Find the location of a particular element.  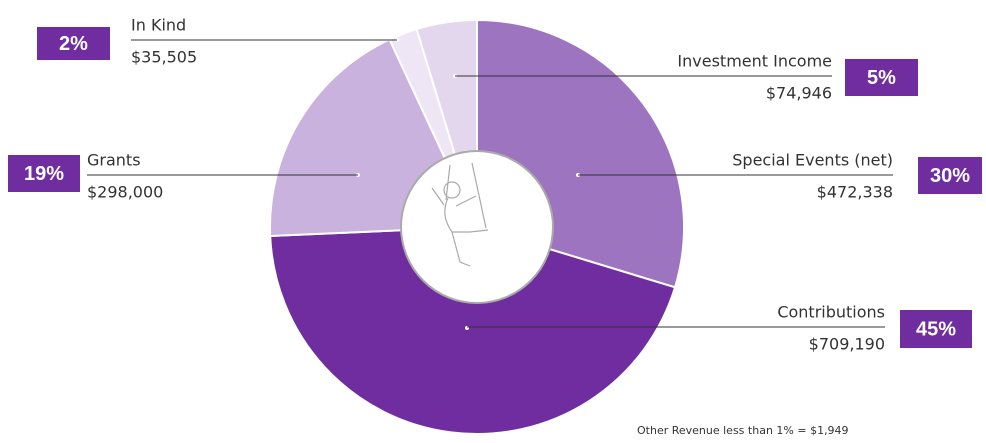

category-label: Special Events (net) is located at coordinates (812, 160).